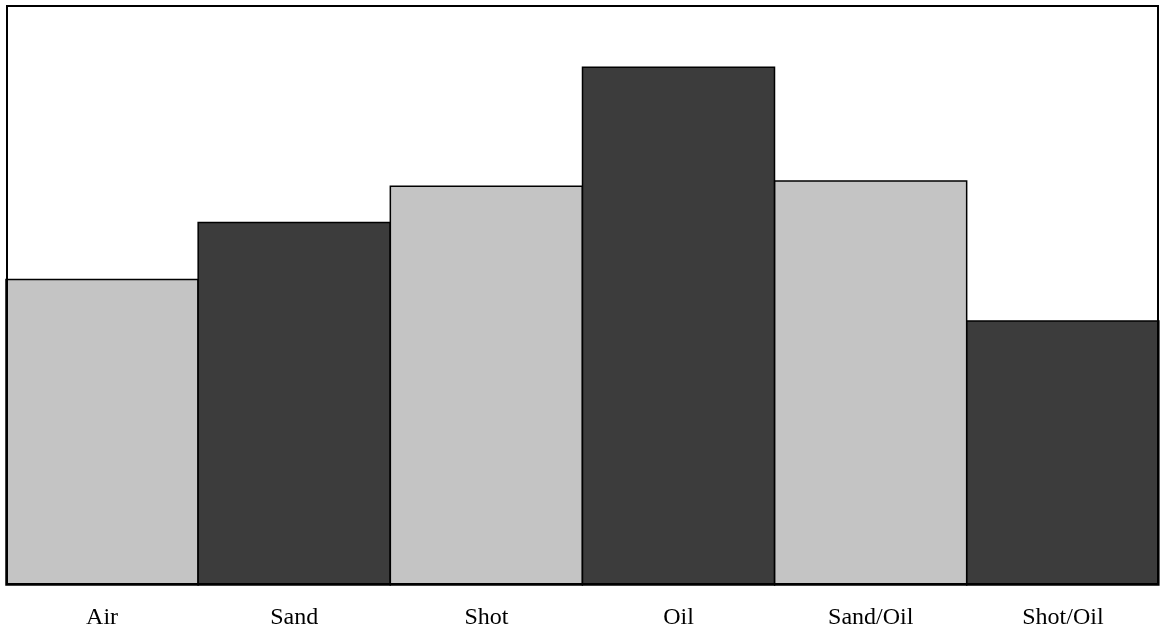 Image resolution: width=1160 pixels, height=644 pixels. I want to click on x-tick-label: Sand/Oil, so click(871, 616).